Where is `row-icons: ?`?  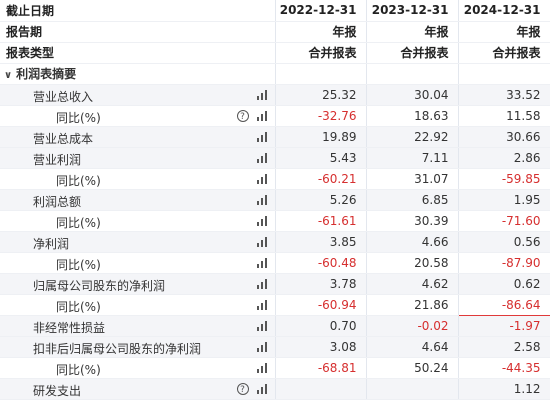 row-icons: ? is located at coordinates (251, 388).